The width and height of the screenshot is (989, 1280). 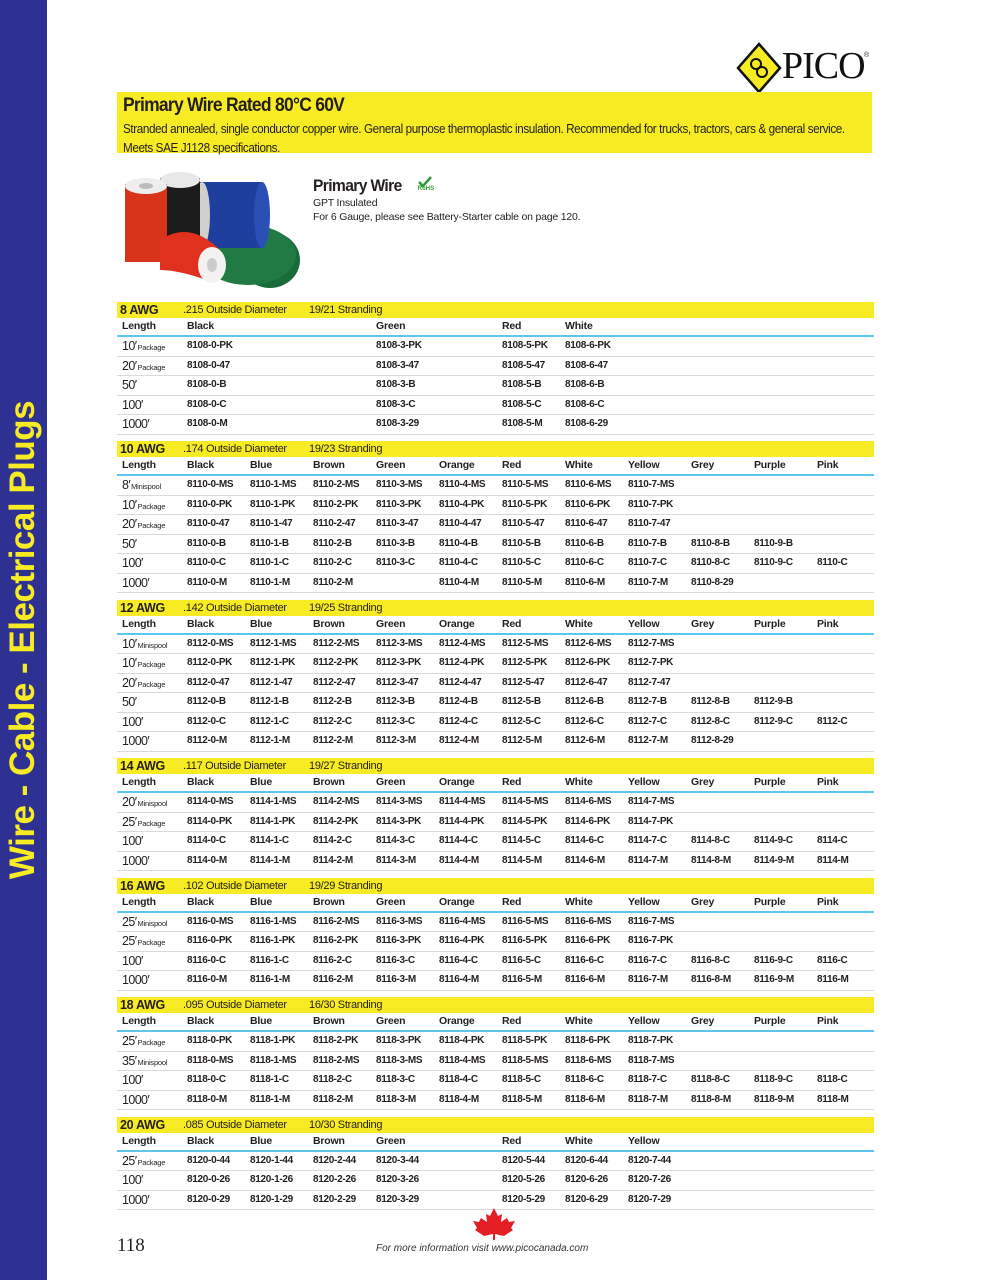 I want to click on part-number: 8118-9-C, so click(x=773, y=1079).